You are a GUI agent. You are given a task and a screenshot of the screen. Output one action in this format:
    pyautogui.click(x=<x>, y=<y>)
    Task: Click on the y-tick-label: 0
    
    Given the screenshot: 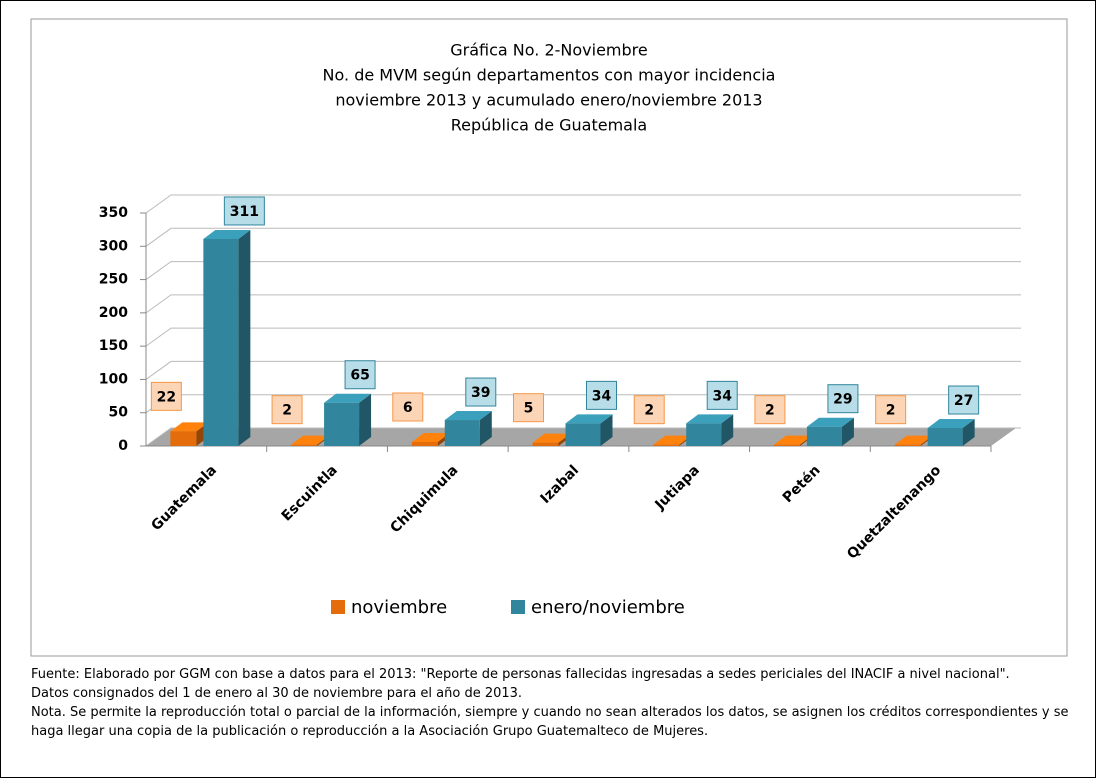 What is the action you would take?
    pyautogui.click(x=123, y=446)
    